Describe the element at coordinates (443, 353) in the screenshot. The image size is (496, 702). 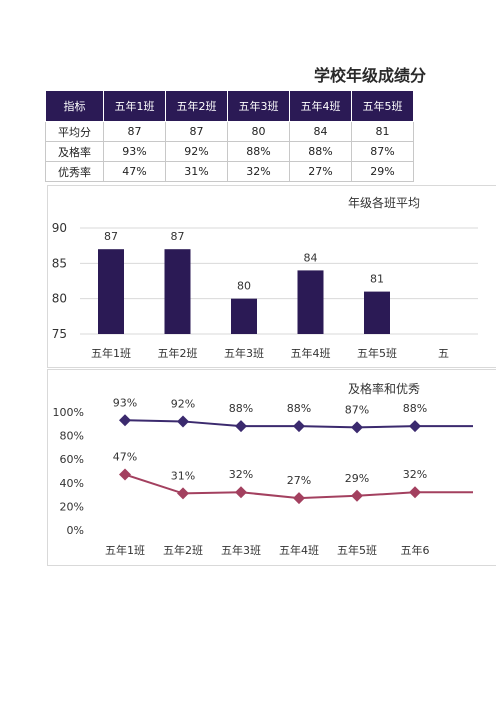
I see `x-tick-label: 五` at that location.